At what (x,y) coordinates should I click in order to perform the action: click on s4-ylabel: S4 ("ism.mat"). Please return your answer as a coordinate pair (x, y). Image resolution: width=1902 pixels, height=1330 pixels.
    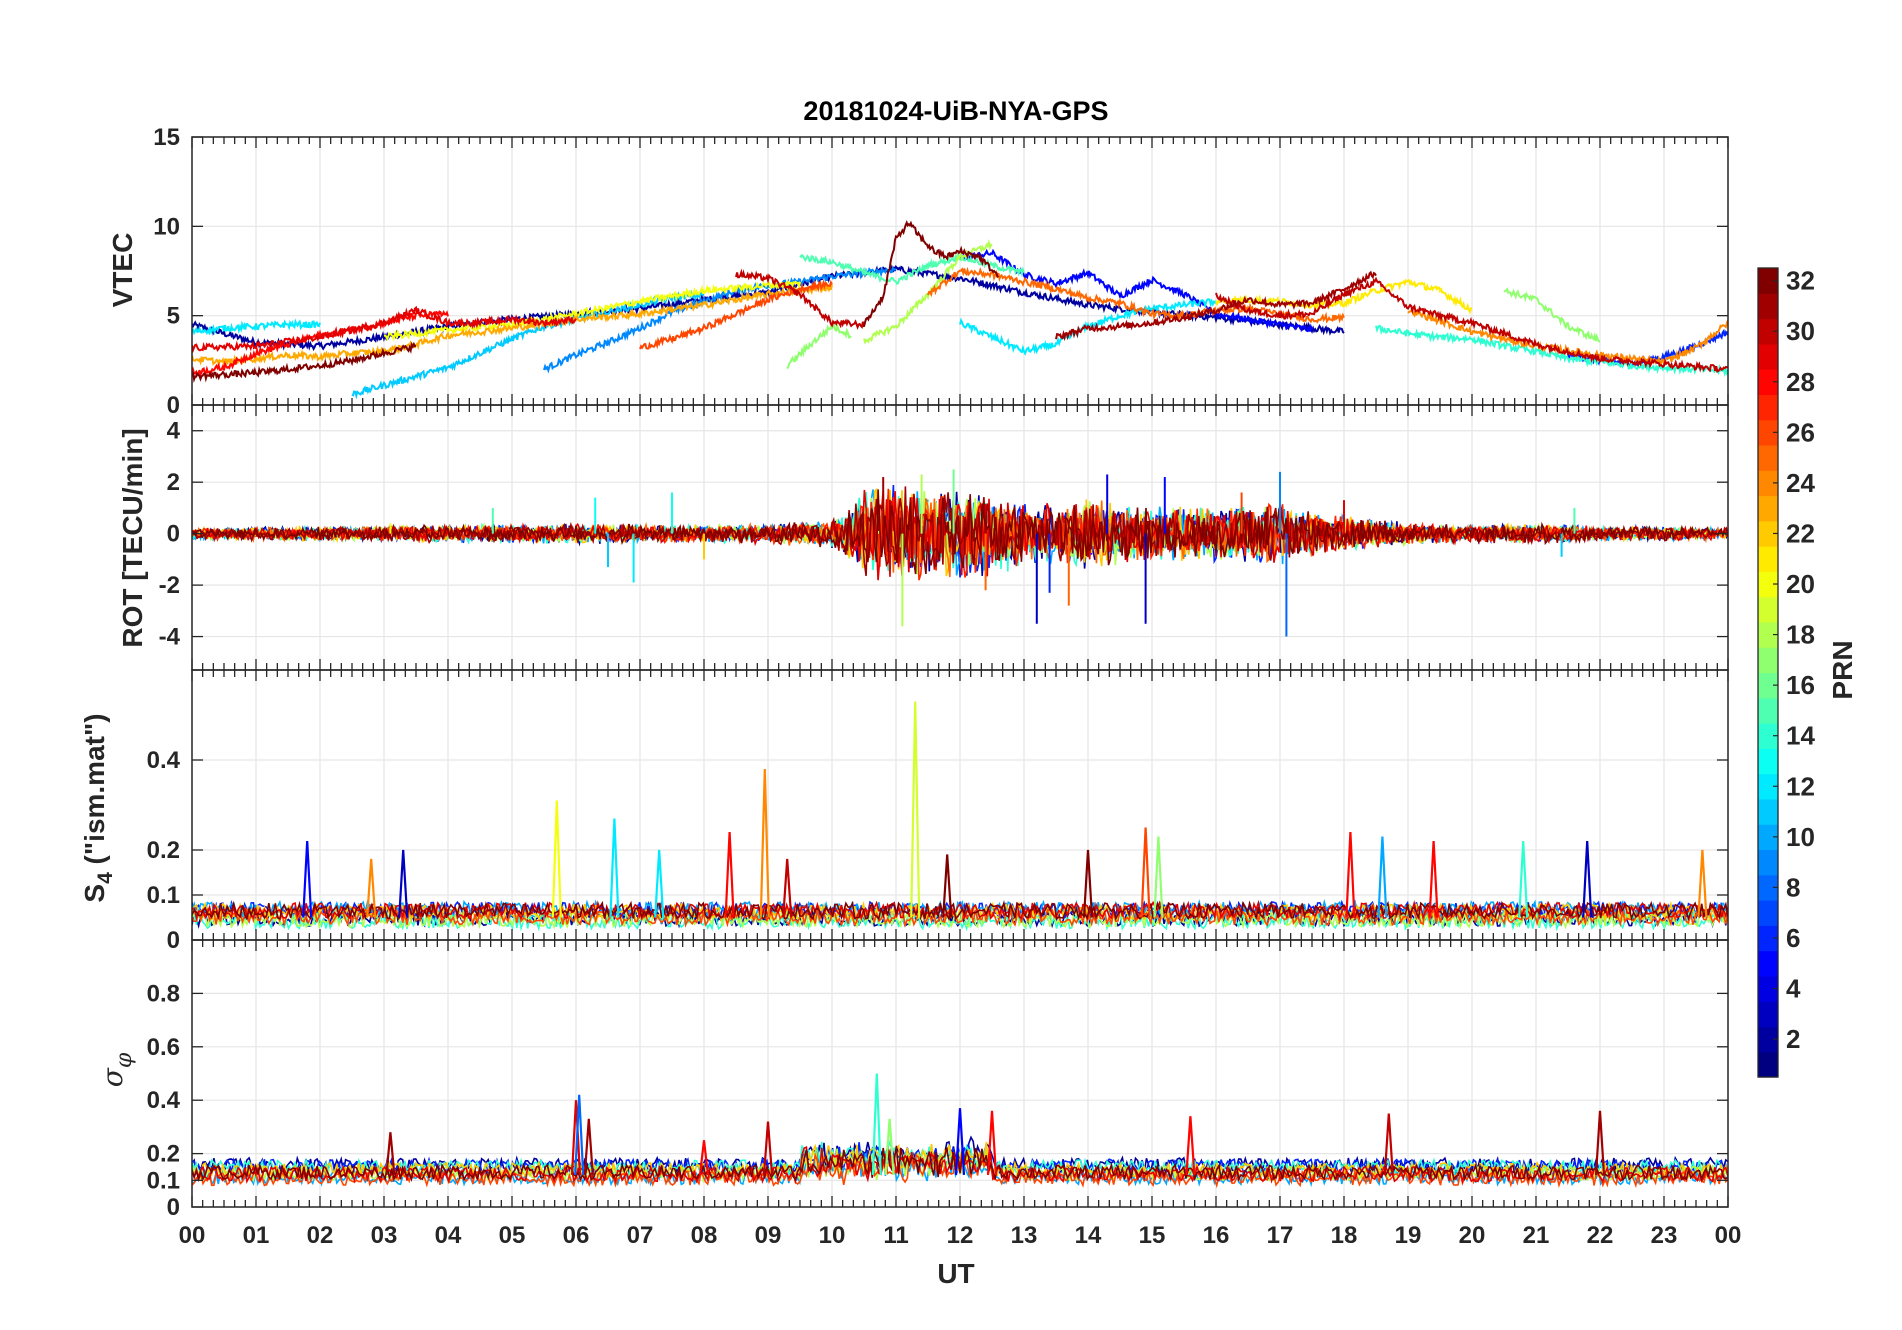
    Looking at the image, I should click on (98, 807).